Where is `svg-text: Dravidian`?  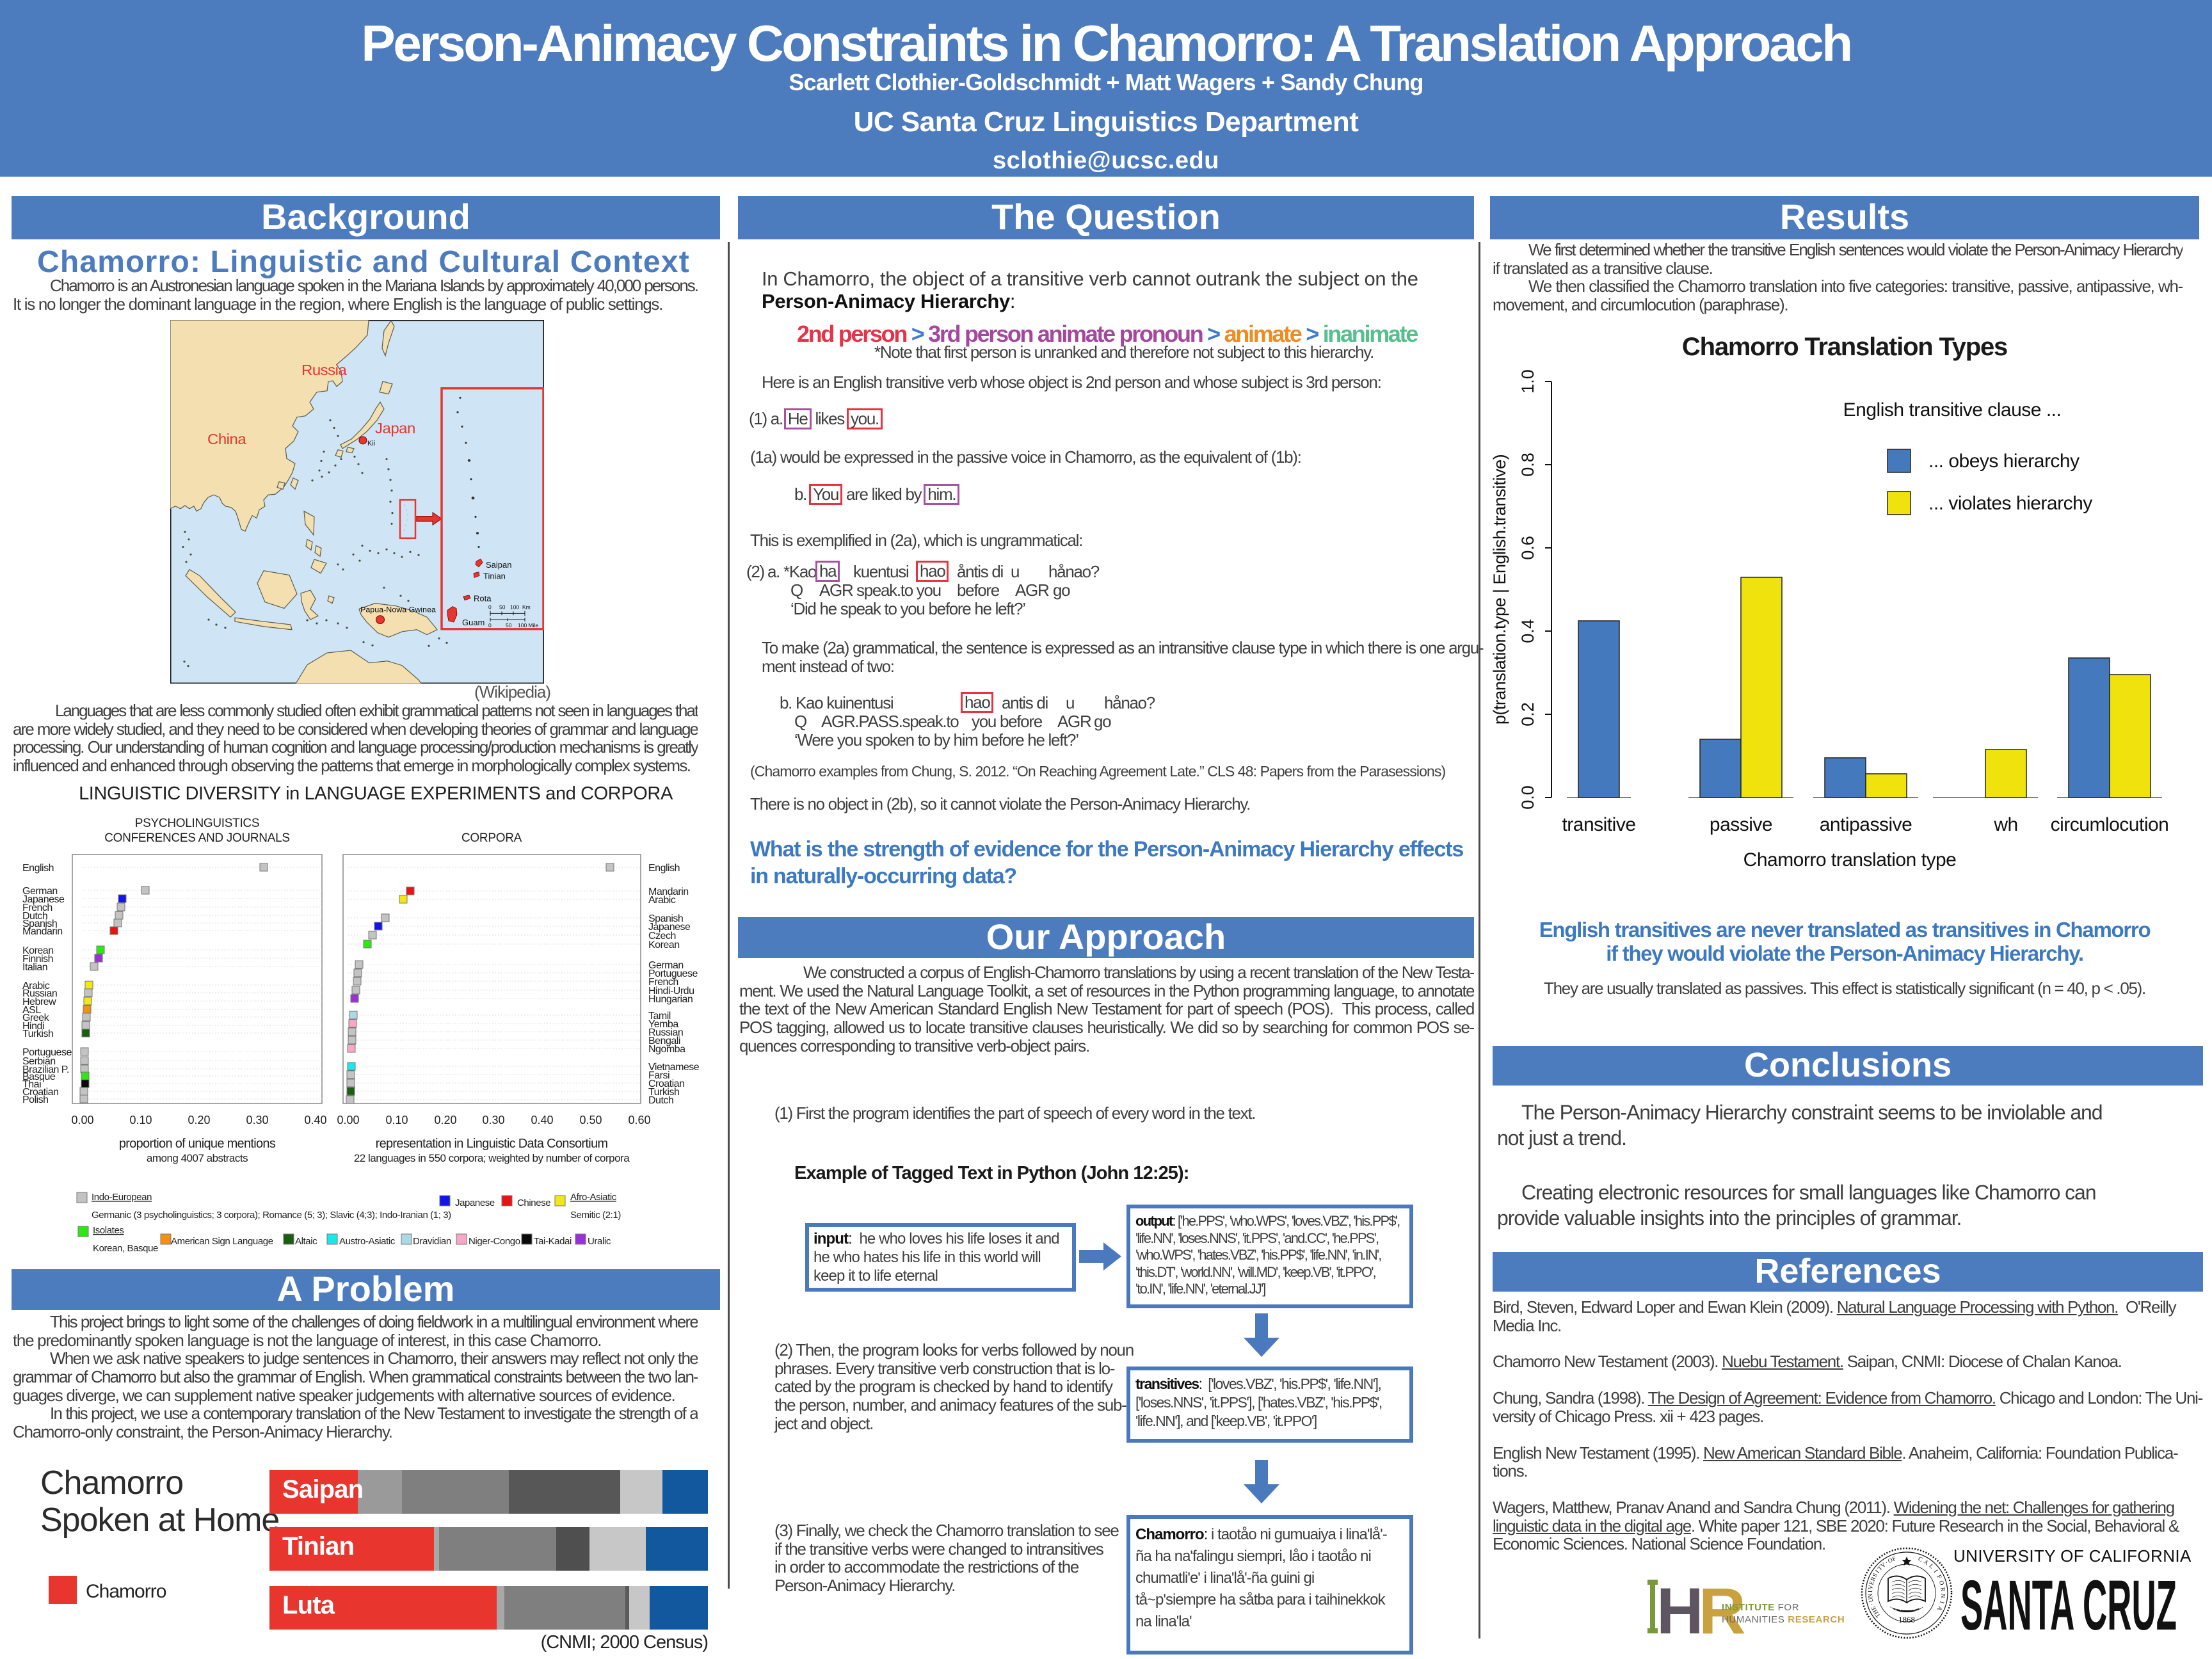
svg-text: Dravidian is located at coordinates (432, 1241).